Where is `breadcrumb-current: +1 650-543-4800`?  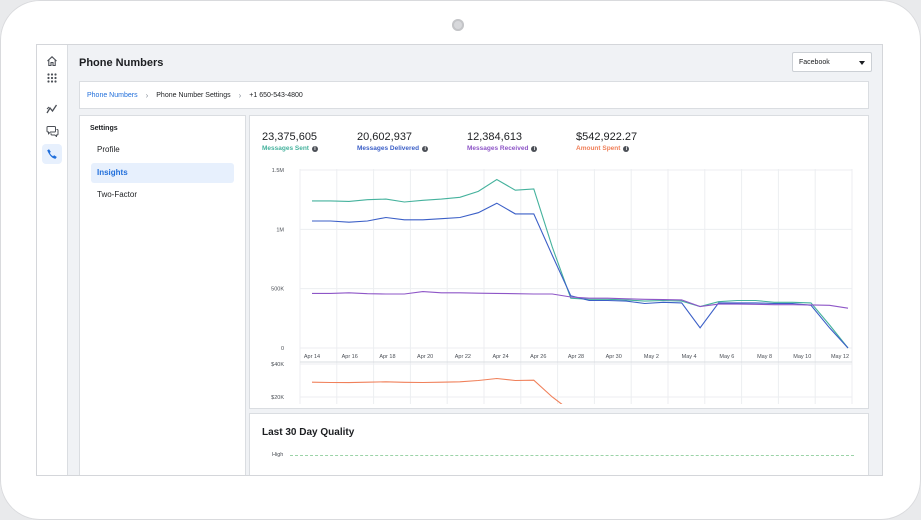 breadcrumb-current: +1 650-543-4800 is located at coordinates (276, 95).